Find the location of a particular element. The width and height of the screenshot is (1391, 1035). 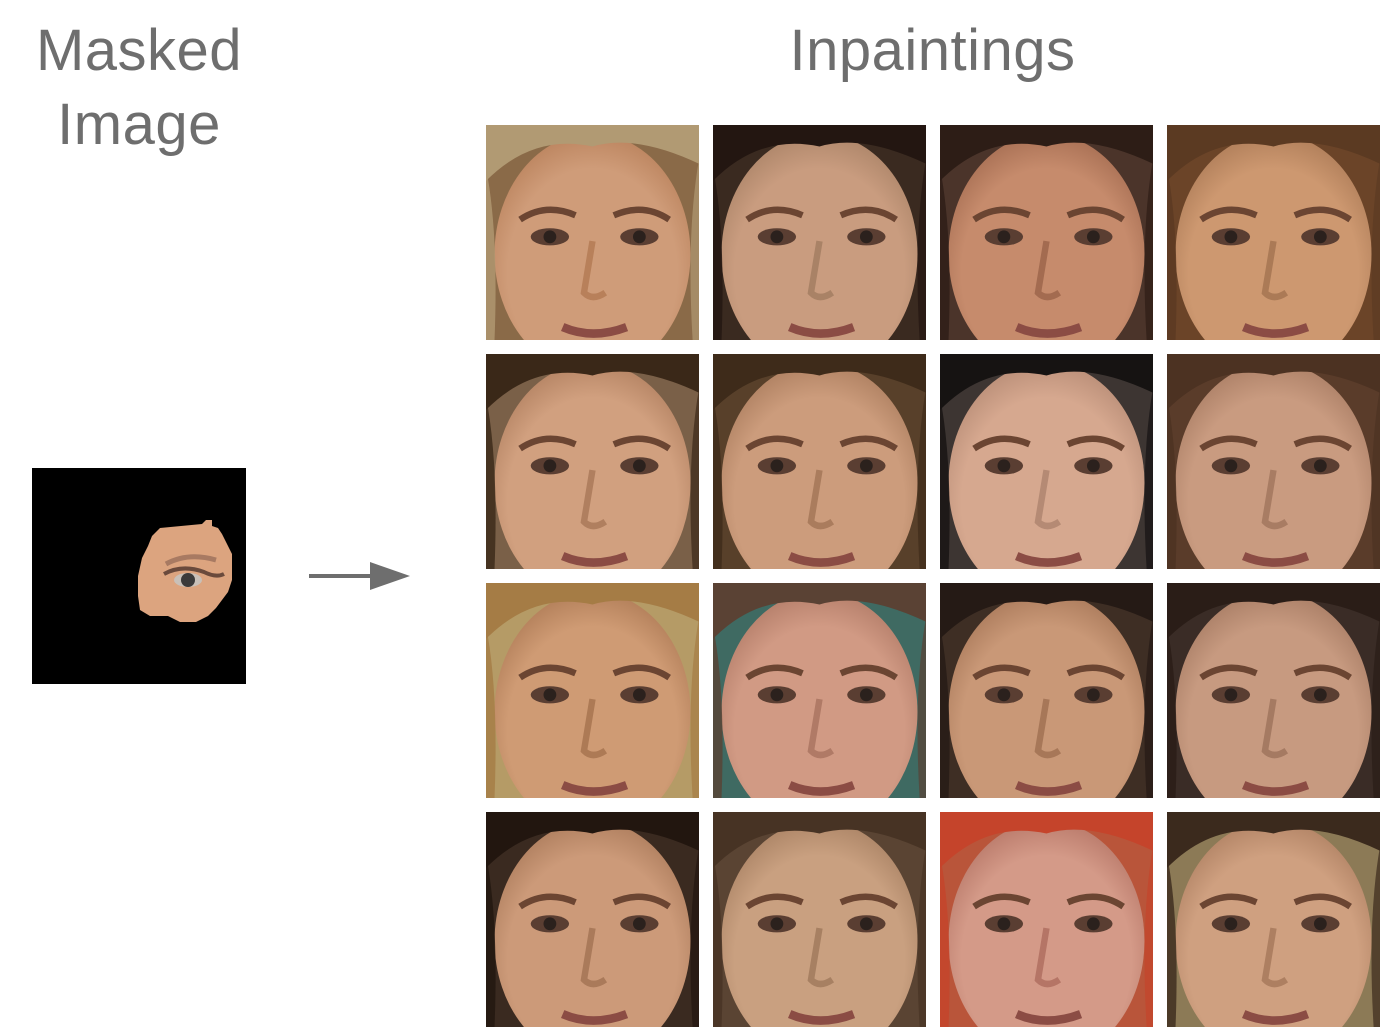

inpaintings-title: Inpaintings is located at coordinates (932, 50).